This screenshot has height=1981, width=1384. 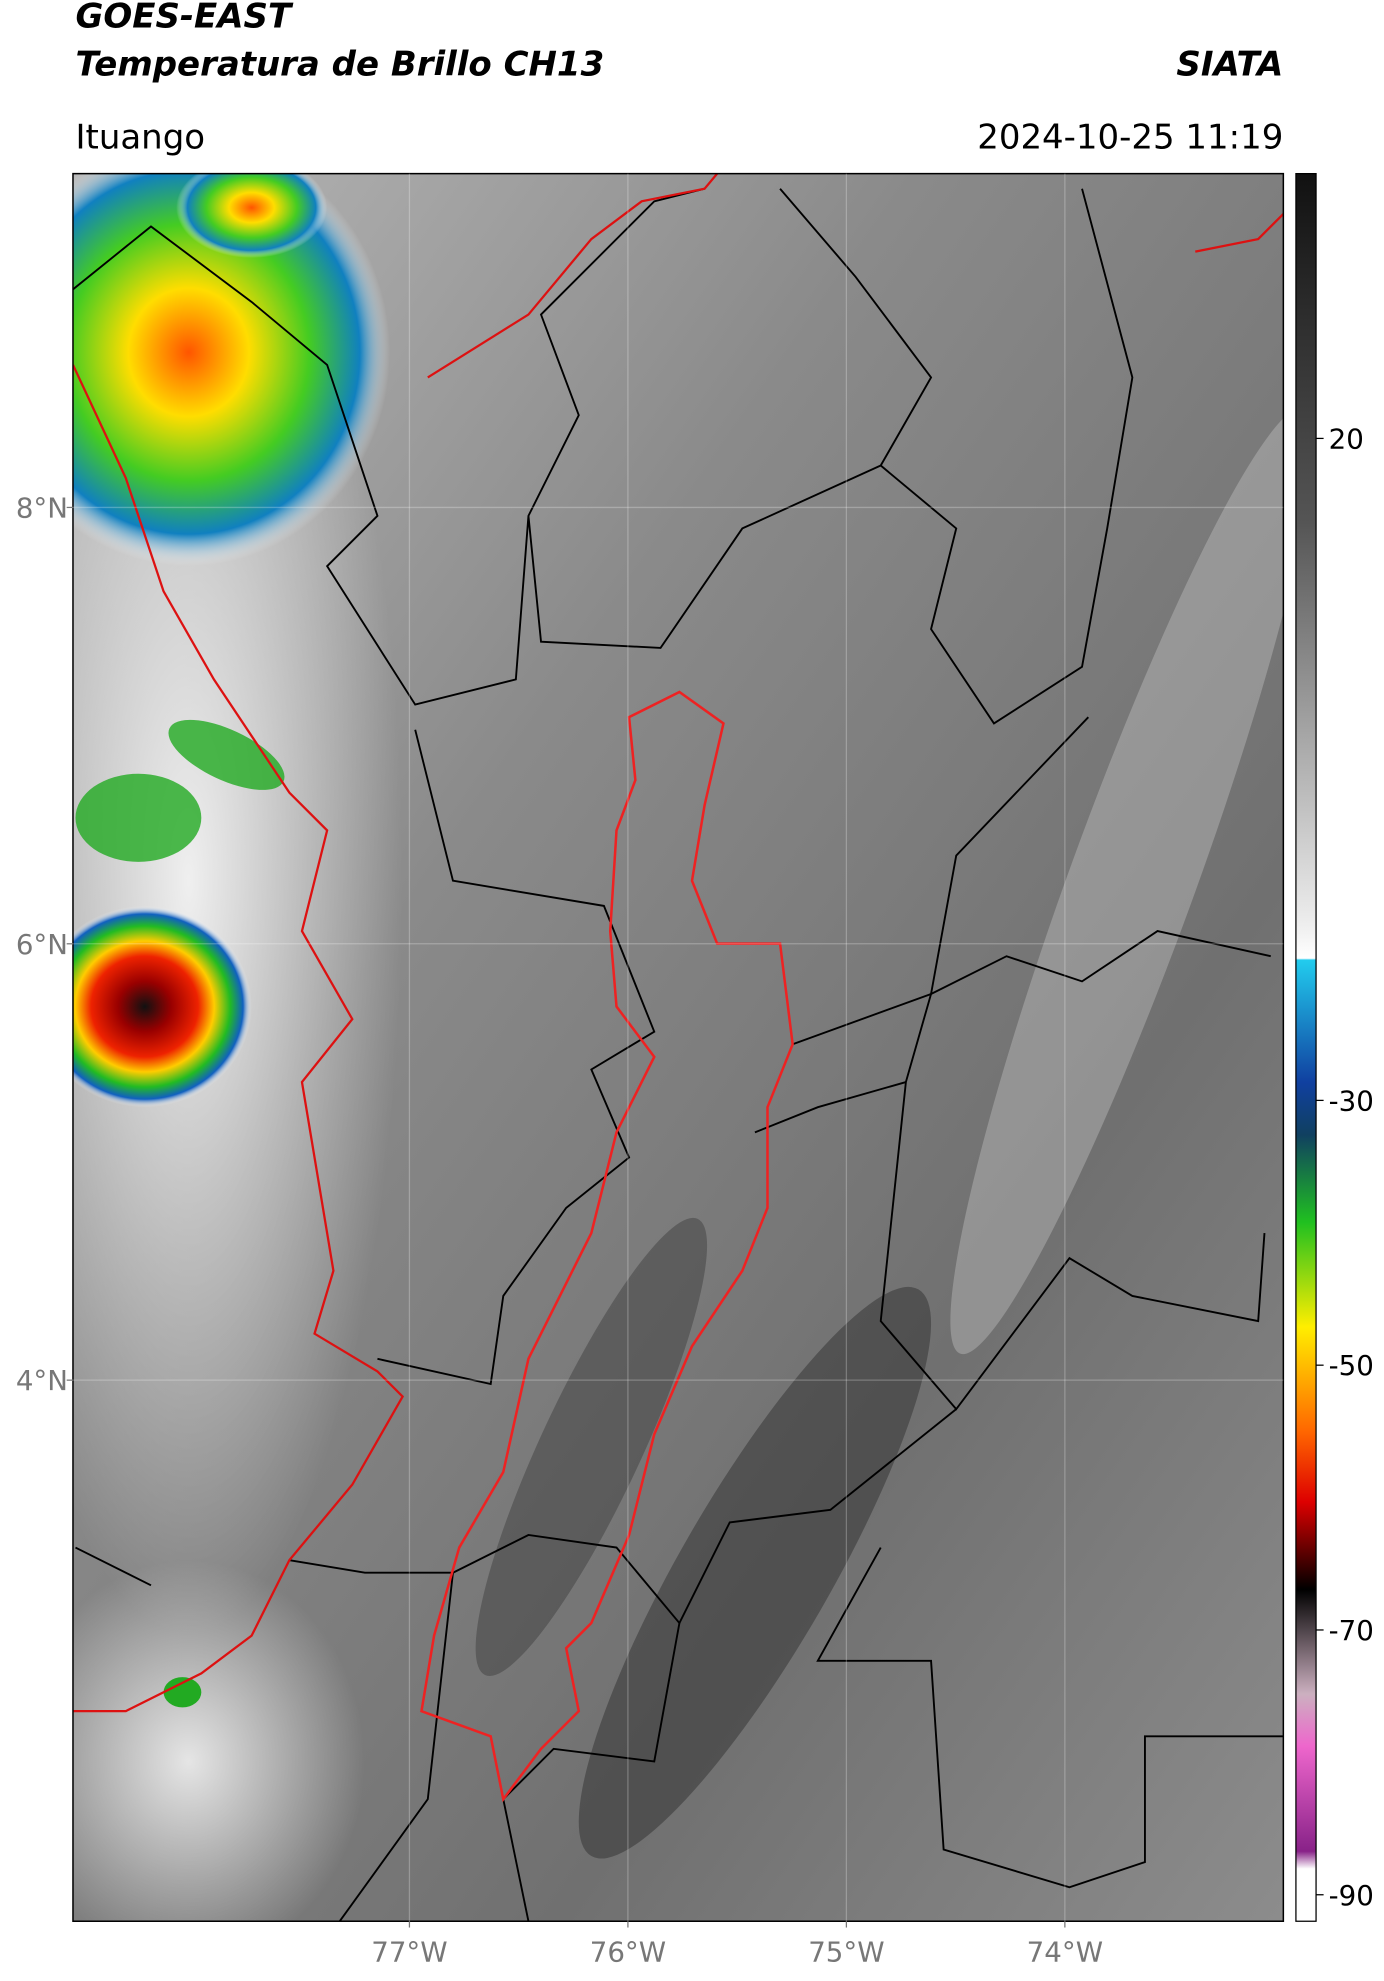 What do you see at coordinates (1351, 1100) in the screenshot?
I see `colorbar-tick-label: -30` at bounding box center [1351, 1100].